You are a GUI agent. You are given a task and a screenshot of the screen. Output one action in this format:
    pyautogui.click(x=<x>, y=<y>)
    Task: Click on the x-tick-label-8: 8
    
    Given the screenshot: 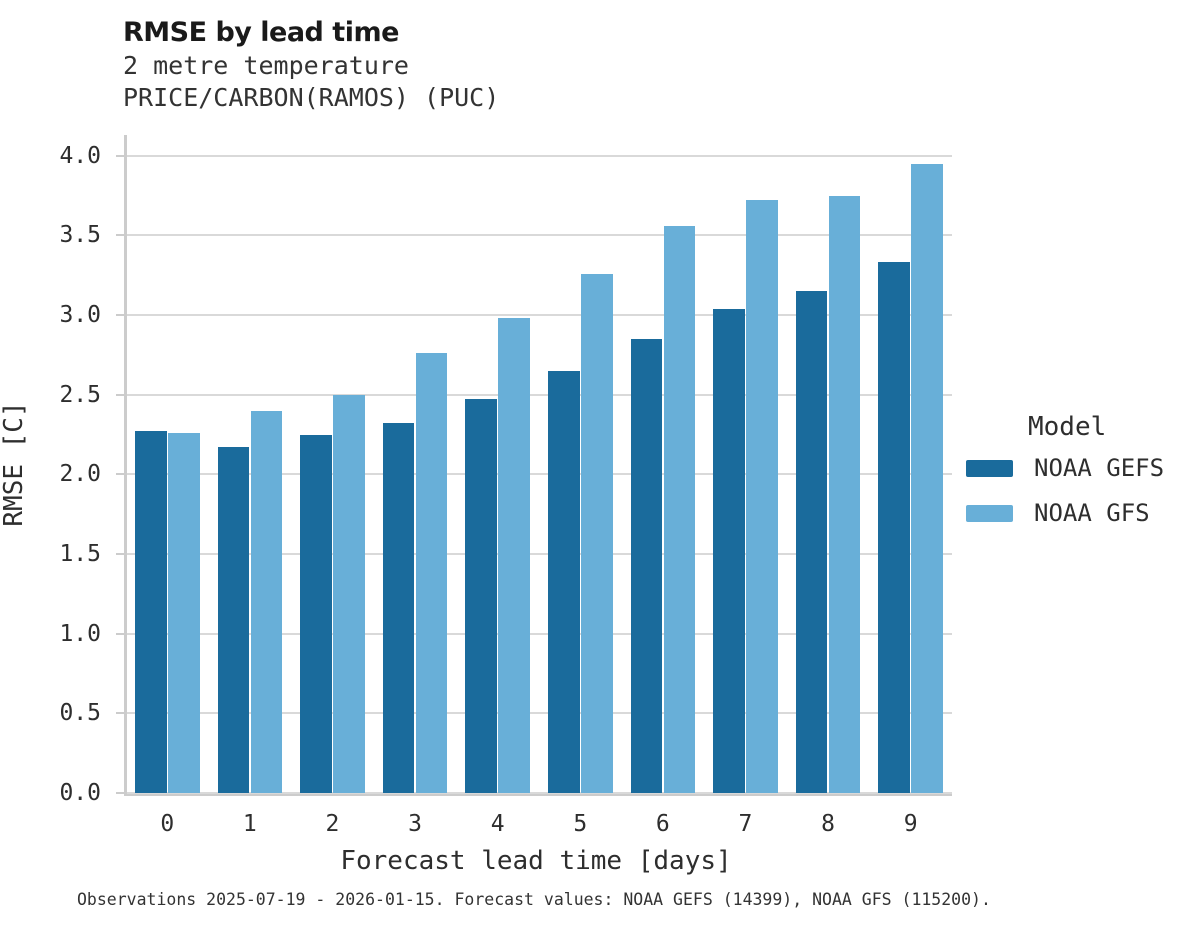 What is the action you would take?
    pyautogui.click(x=828, y=824)
    